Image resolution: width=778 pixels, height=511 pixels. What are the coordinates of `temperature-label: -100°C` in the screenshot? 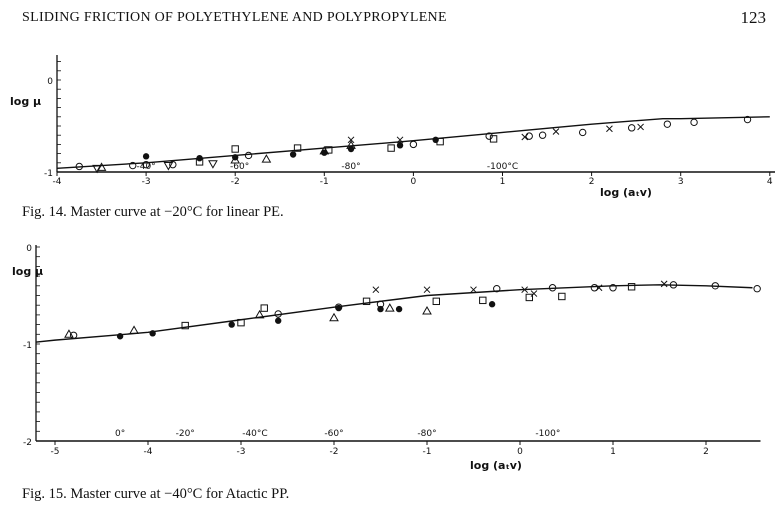 It's located at (502, 167).